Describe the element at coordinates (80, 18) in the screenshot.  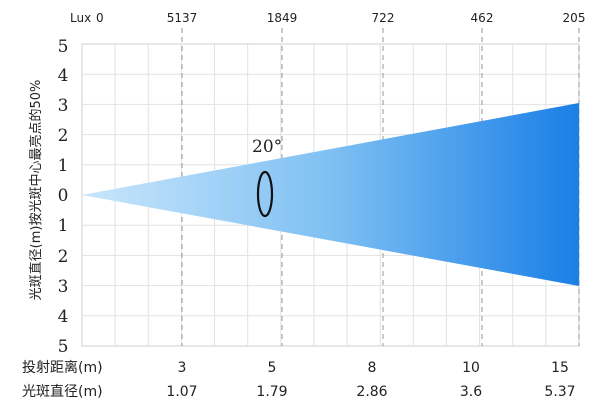
I see `lux-label: Lux` at that location.